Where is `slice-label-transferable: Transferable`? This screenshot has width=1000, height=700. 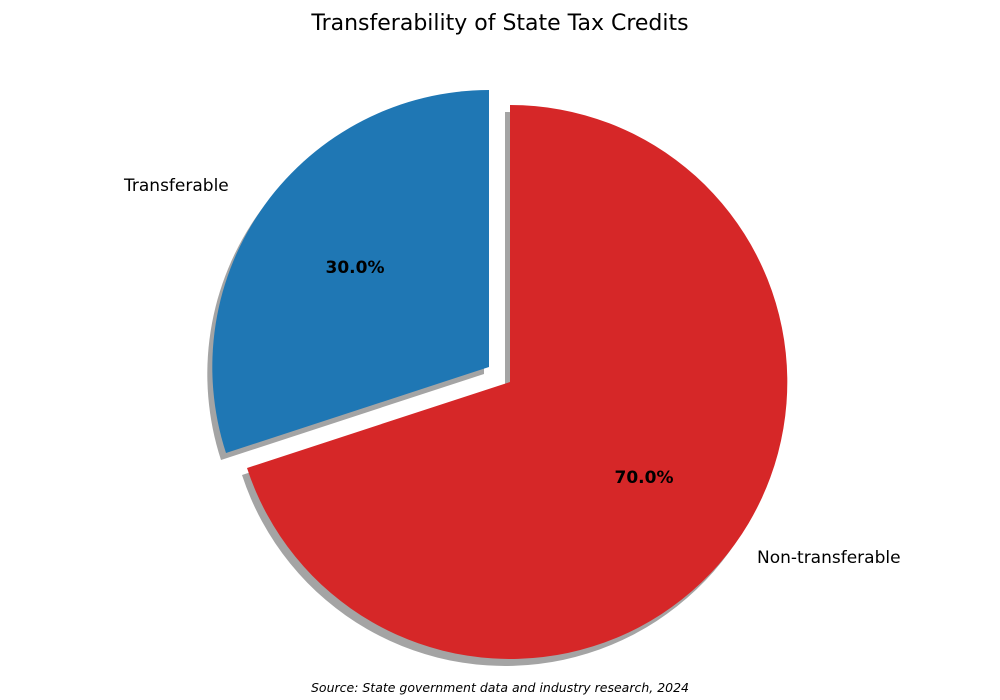 slice-label-transferable: Transferable is located at coordinates (176, 186).